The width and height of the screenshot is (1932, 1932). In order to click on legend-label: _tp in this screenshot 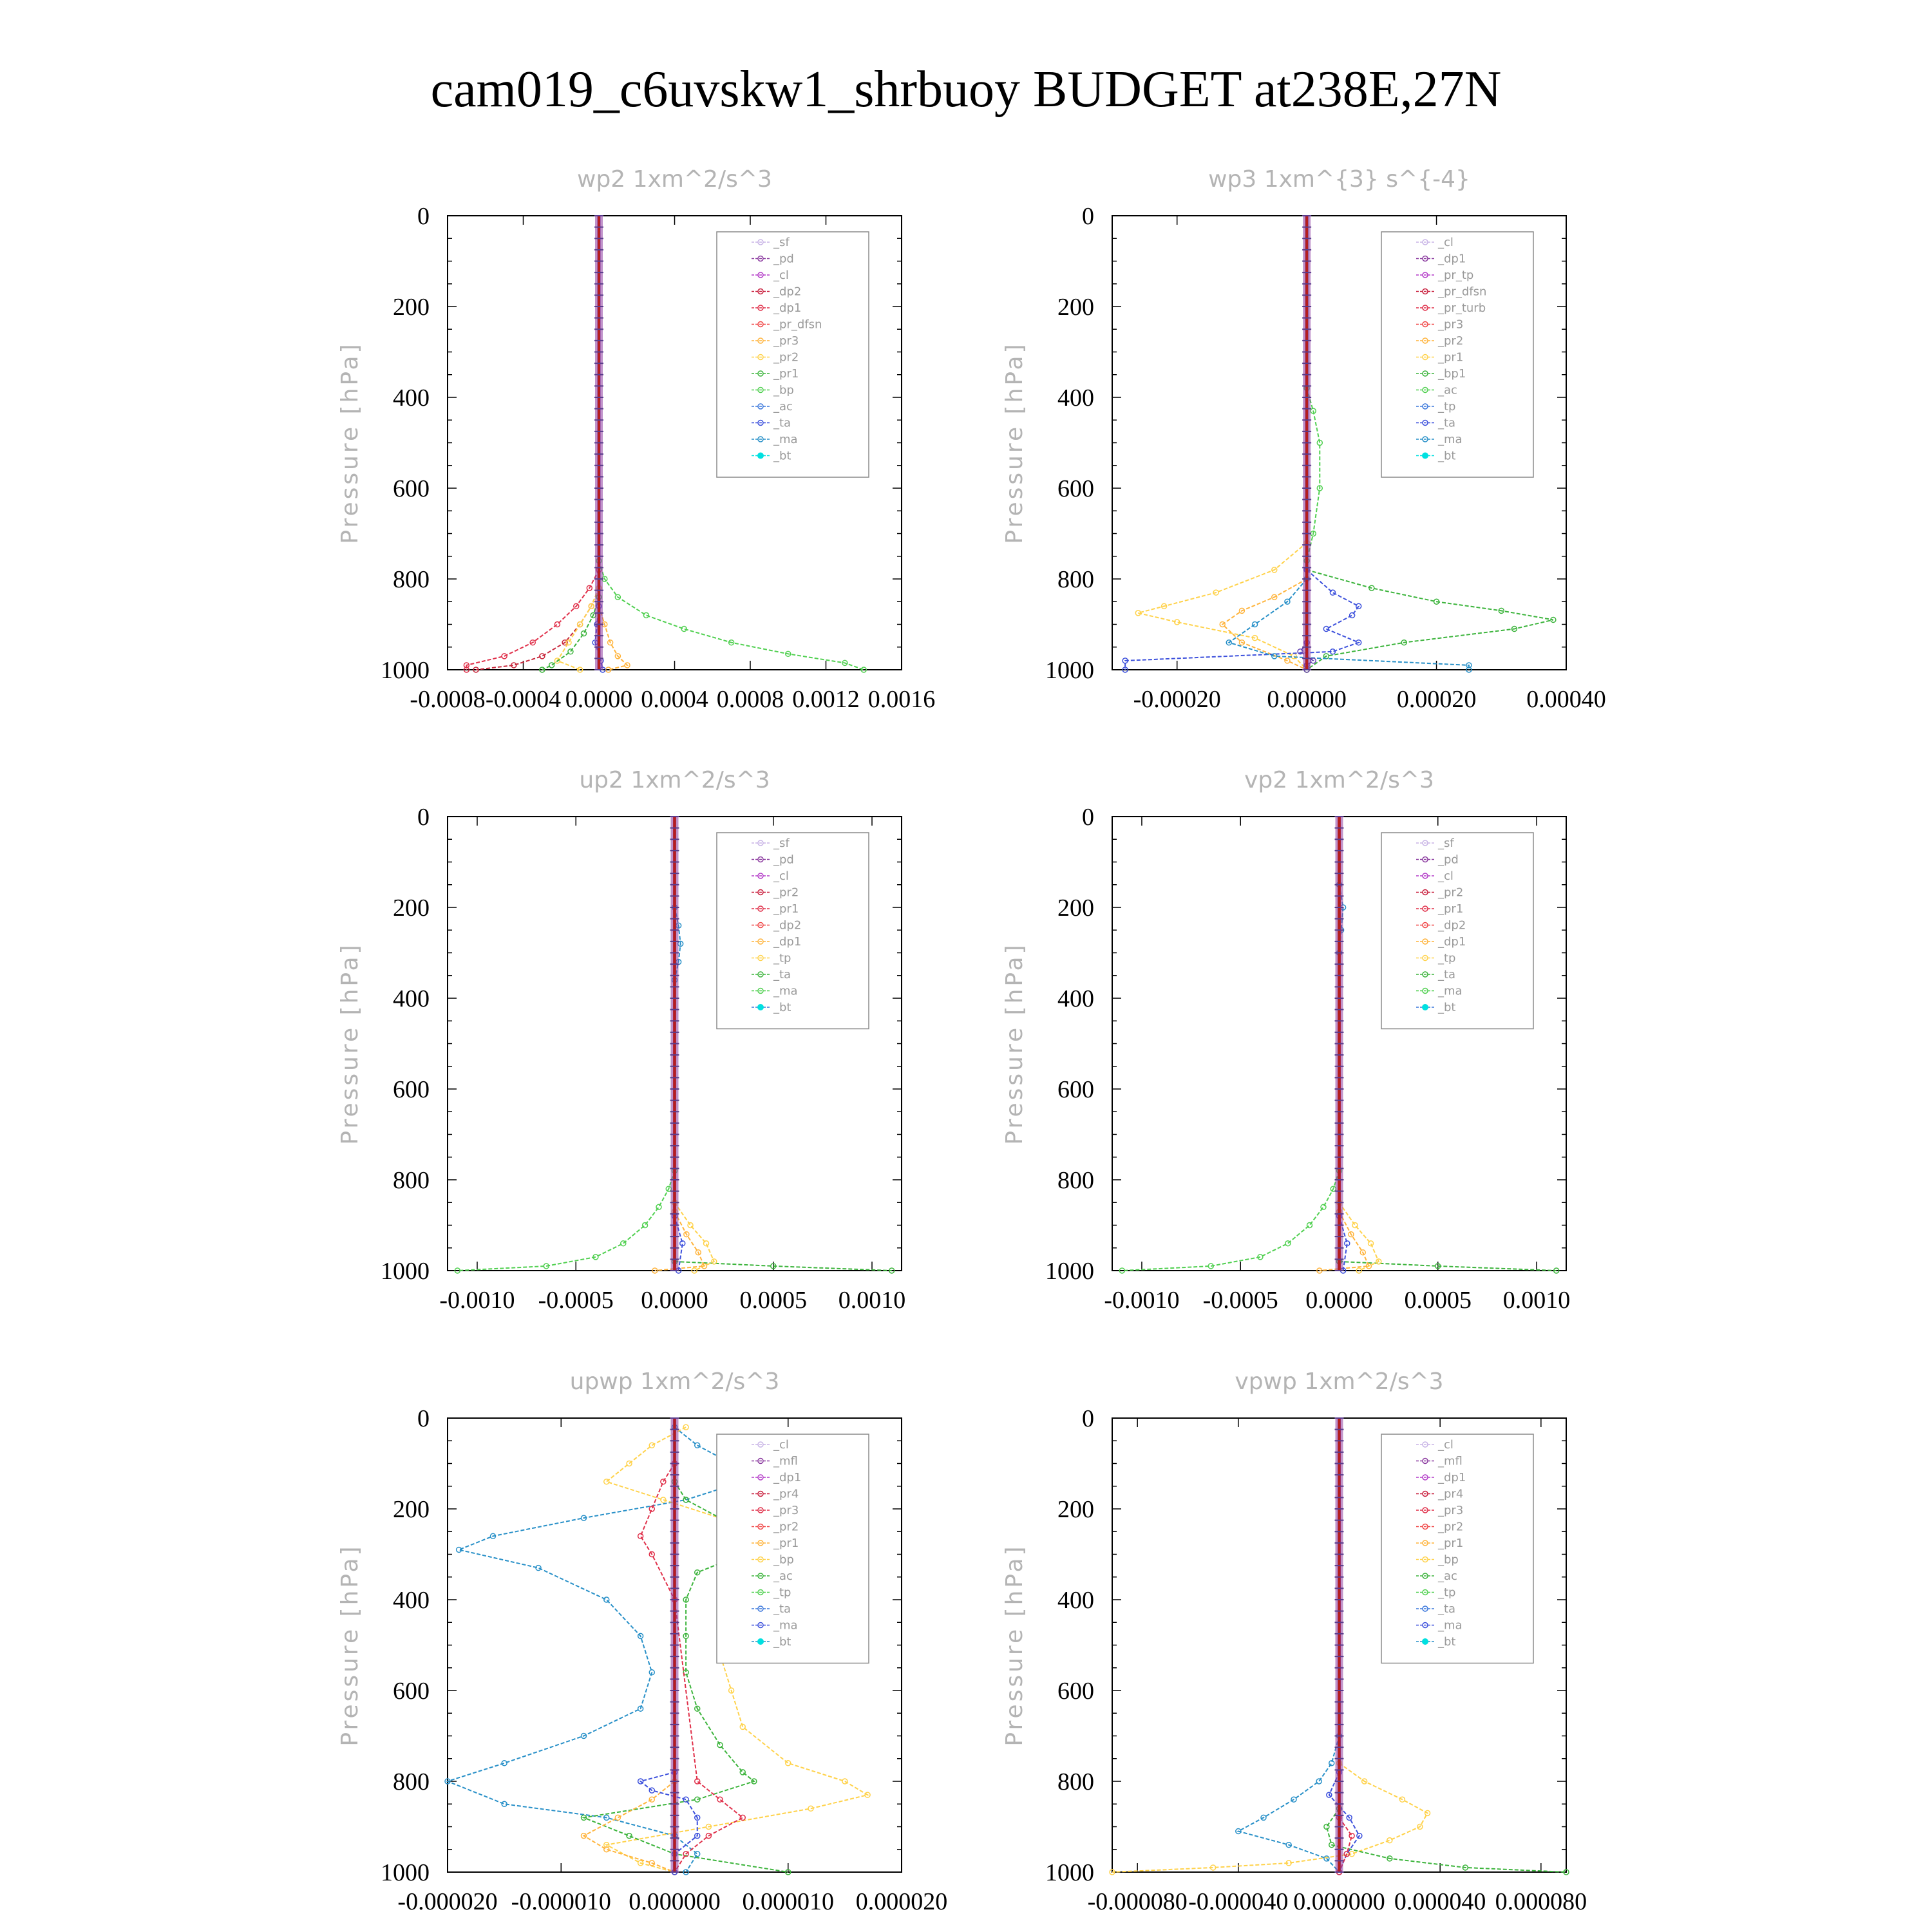, I will do `click(1446, 1593)`.